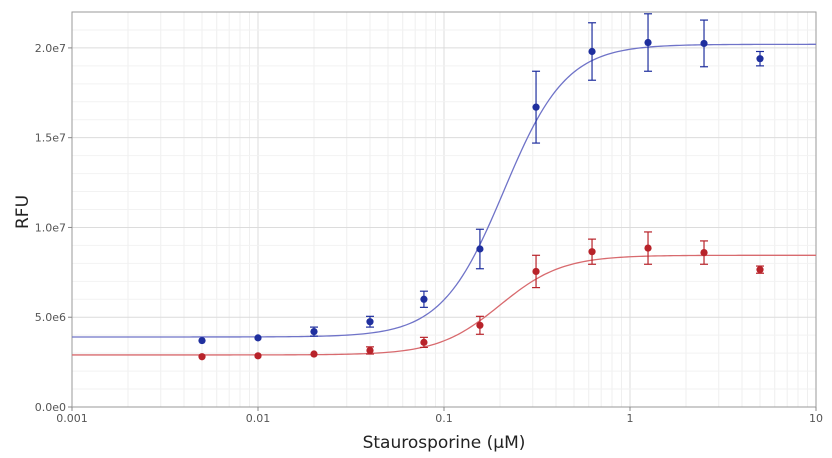  Describe the element at coordinates (50, 317) in the screenshot. I see `y-tick-label: 5.0e6` at that location.